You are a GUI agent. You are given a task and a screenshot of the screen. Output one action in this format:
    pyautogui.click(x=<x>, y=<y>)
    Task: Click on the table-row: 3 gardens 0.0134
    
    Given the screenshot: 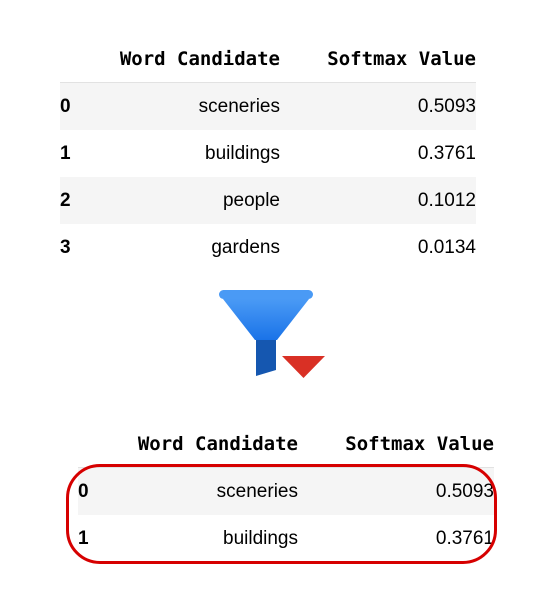 What is the action you would take?
    pyautogui.click(x=268, y=247)
    